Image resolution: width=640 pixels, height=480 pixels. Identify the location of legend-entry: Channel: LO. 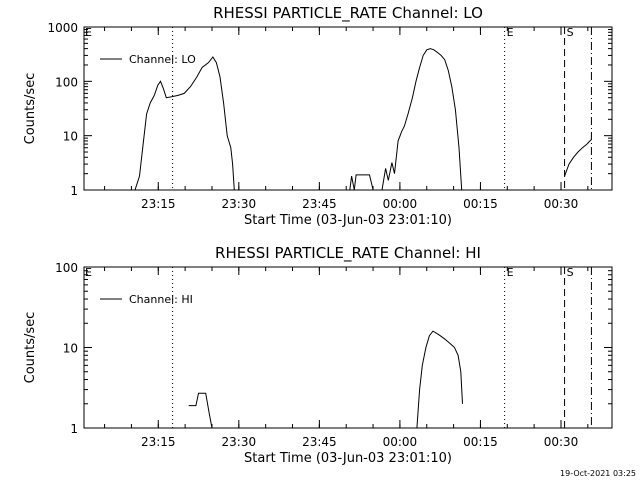
(162, 59).